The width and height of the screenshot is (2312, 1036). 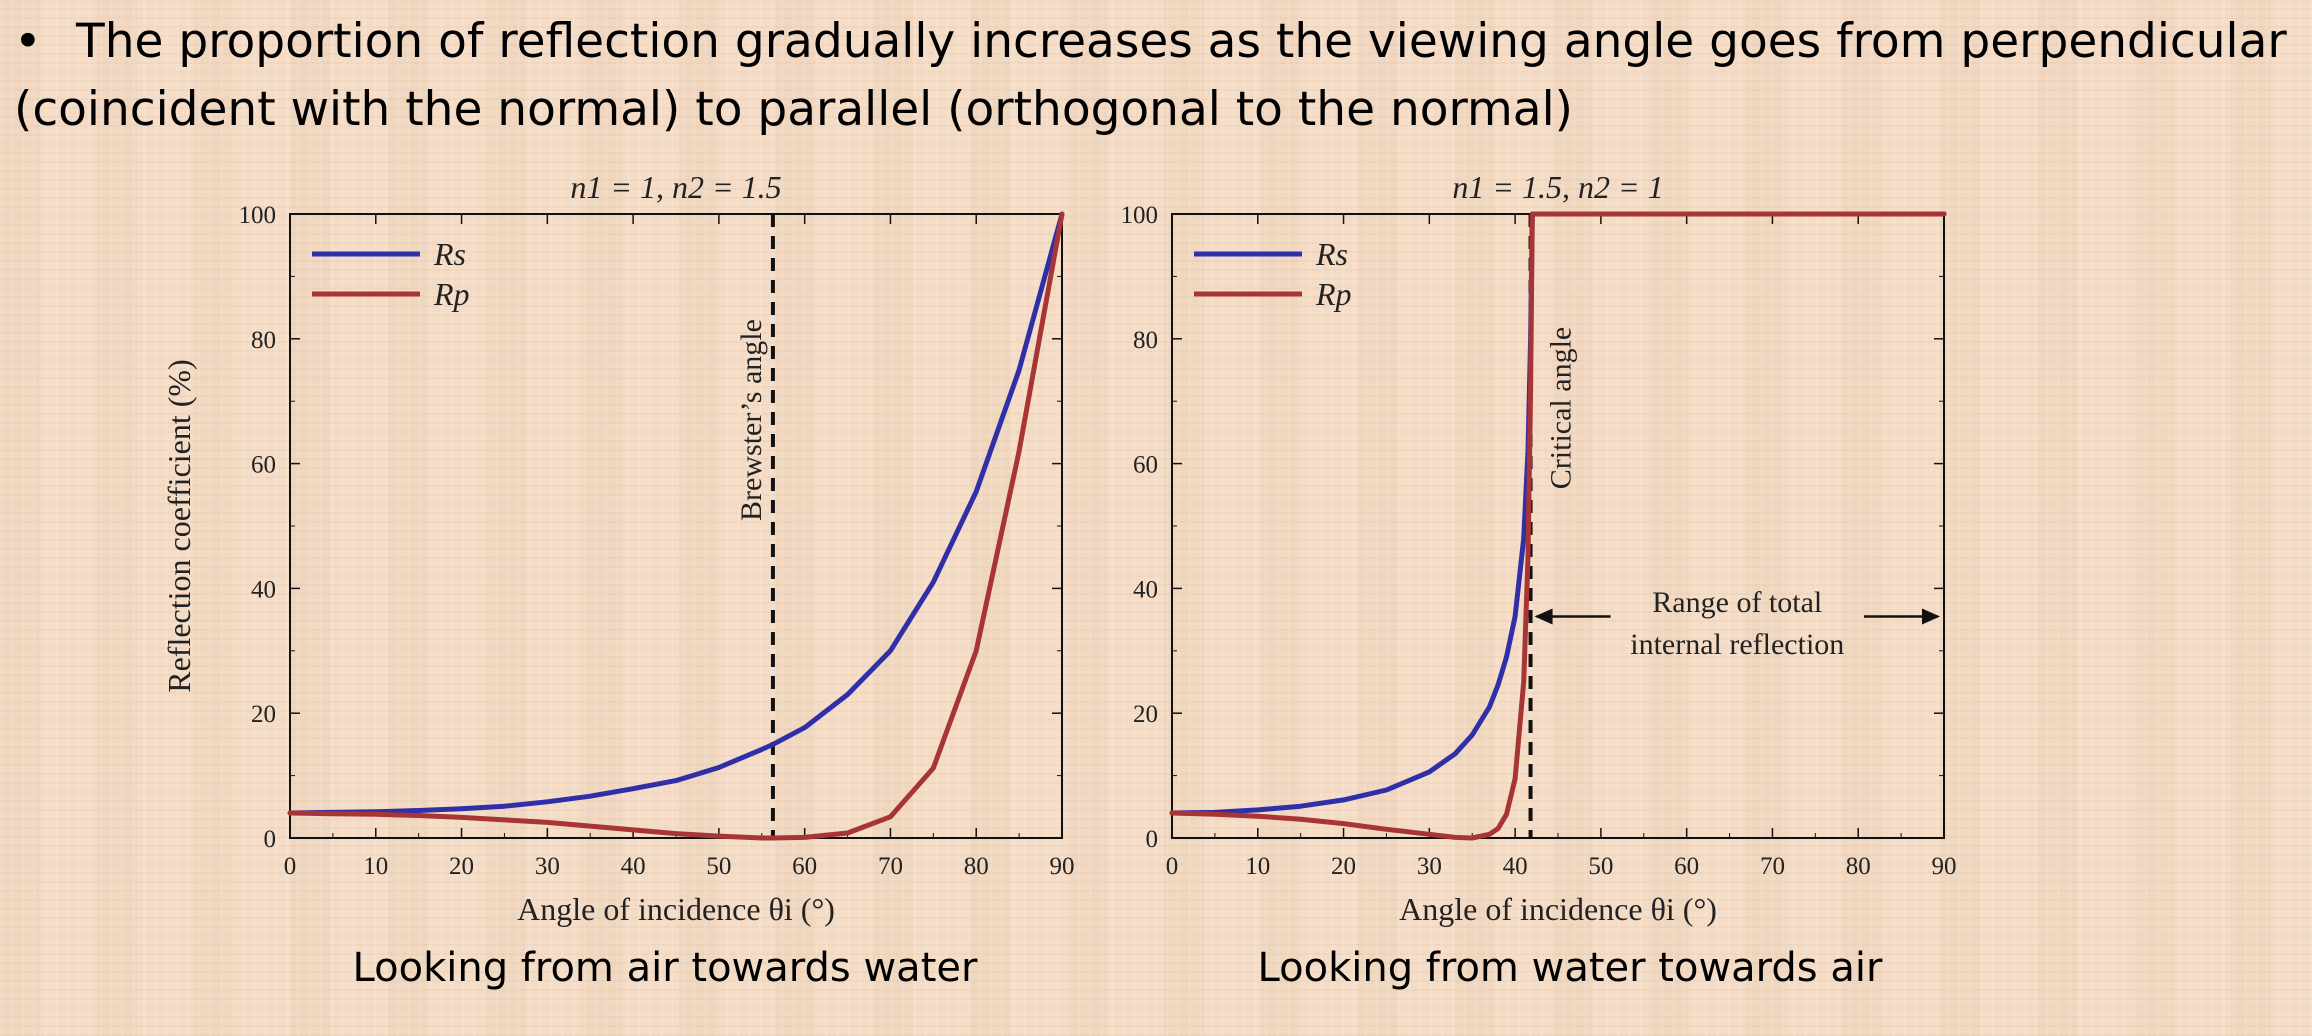 I want to click on y-axis-label: Reflection coefficient (%), so click(x=179, y=525).